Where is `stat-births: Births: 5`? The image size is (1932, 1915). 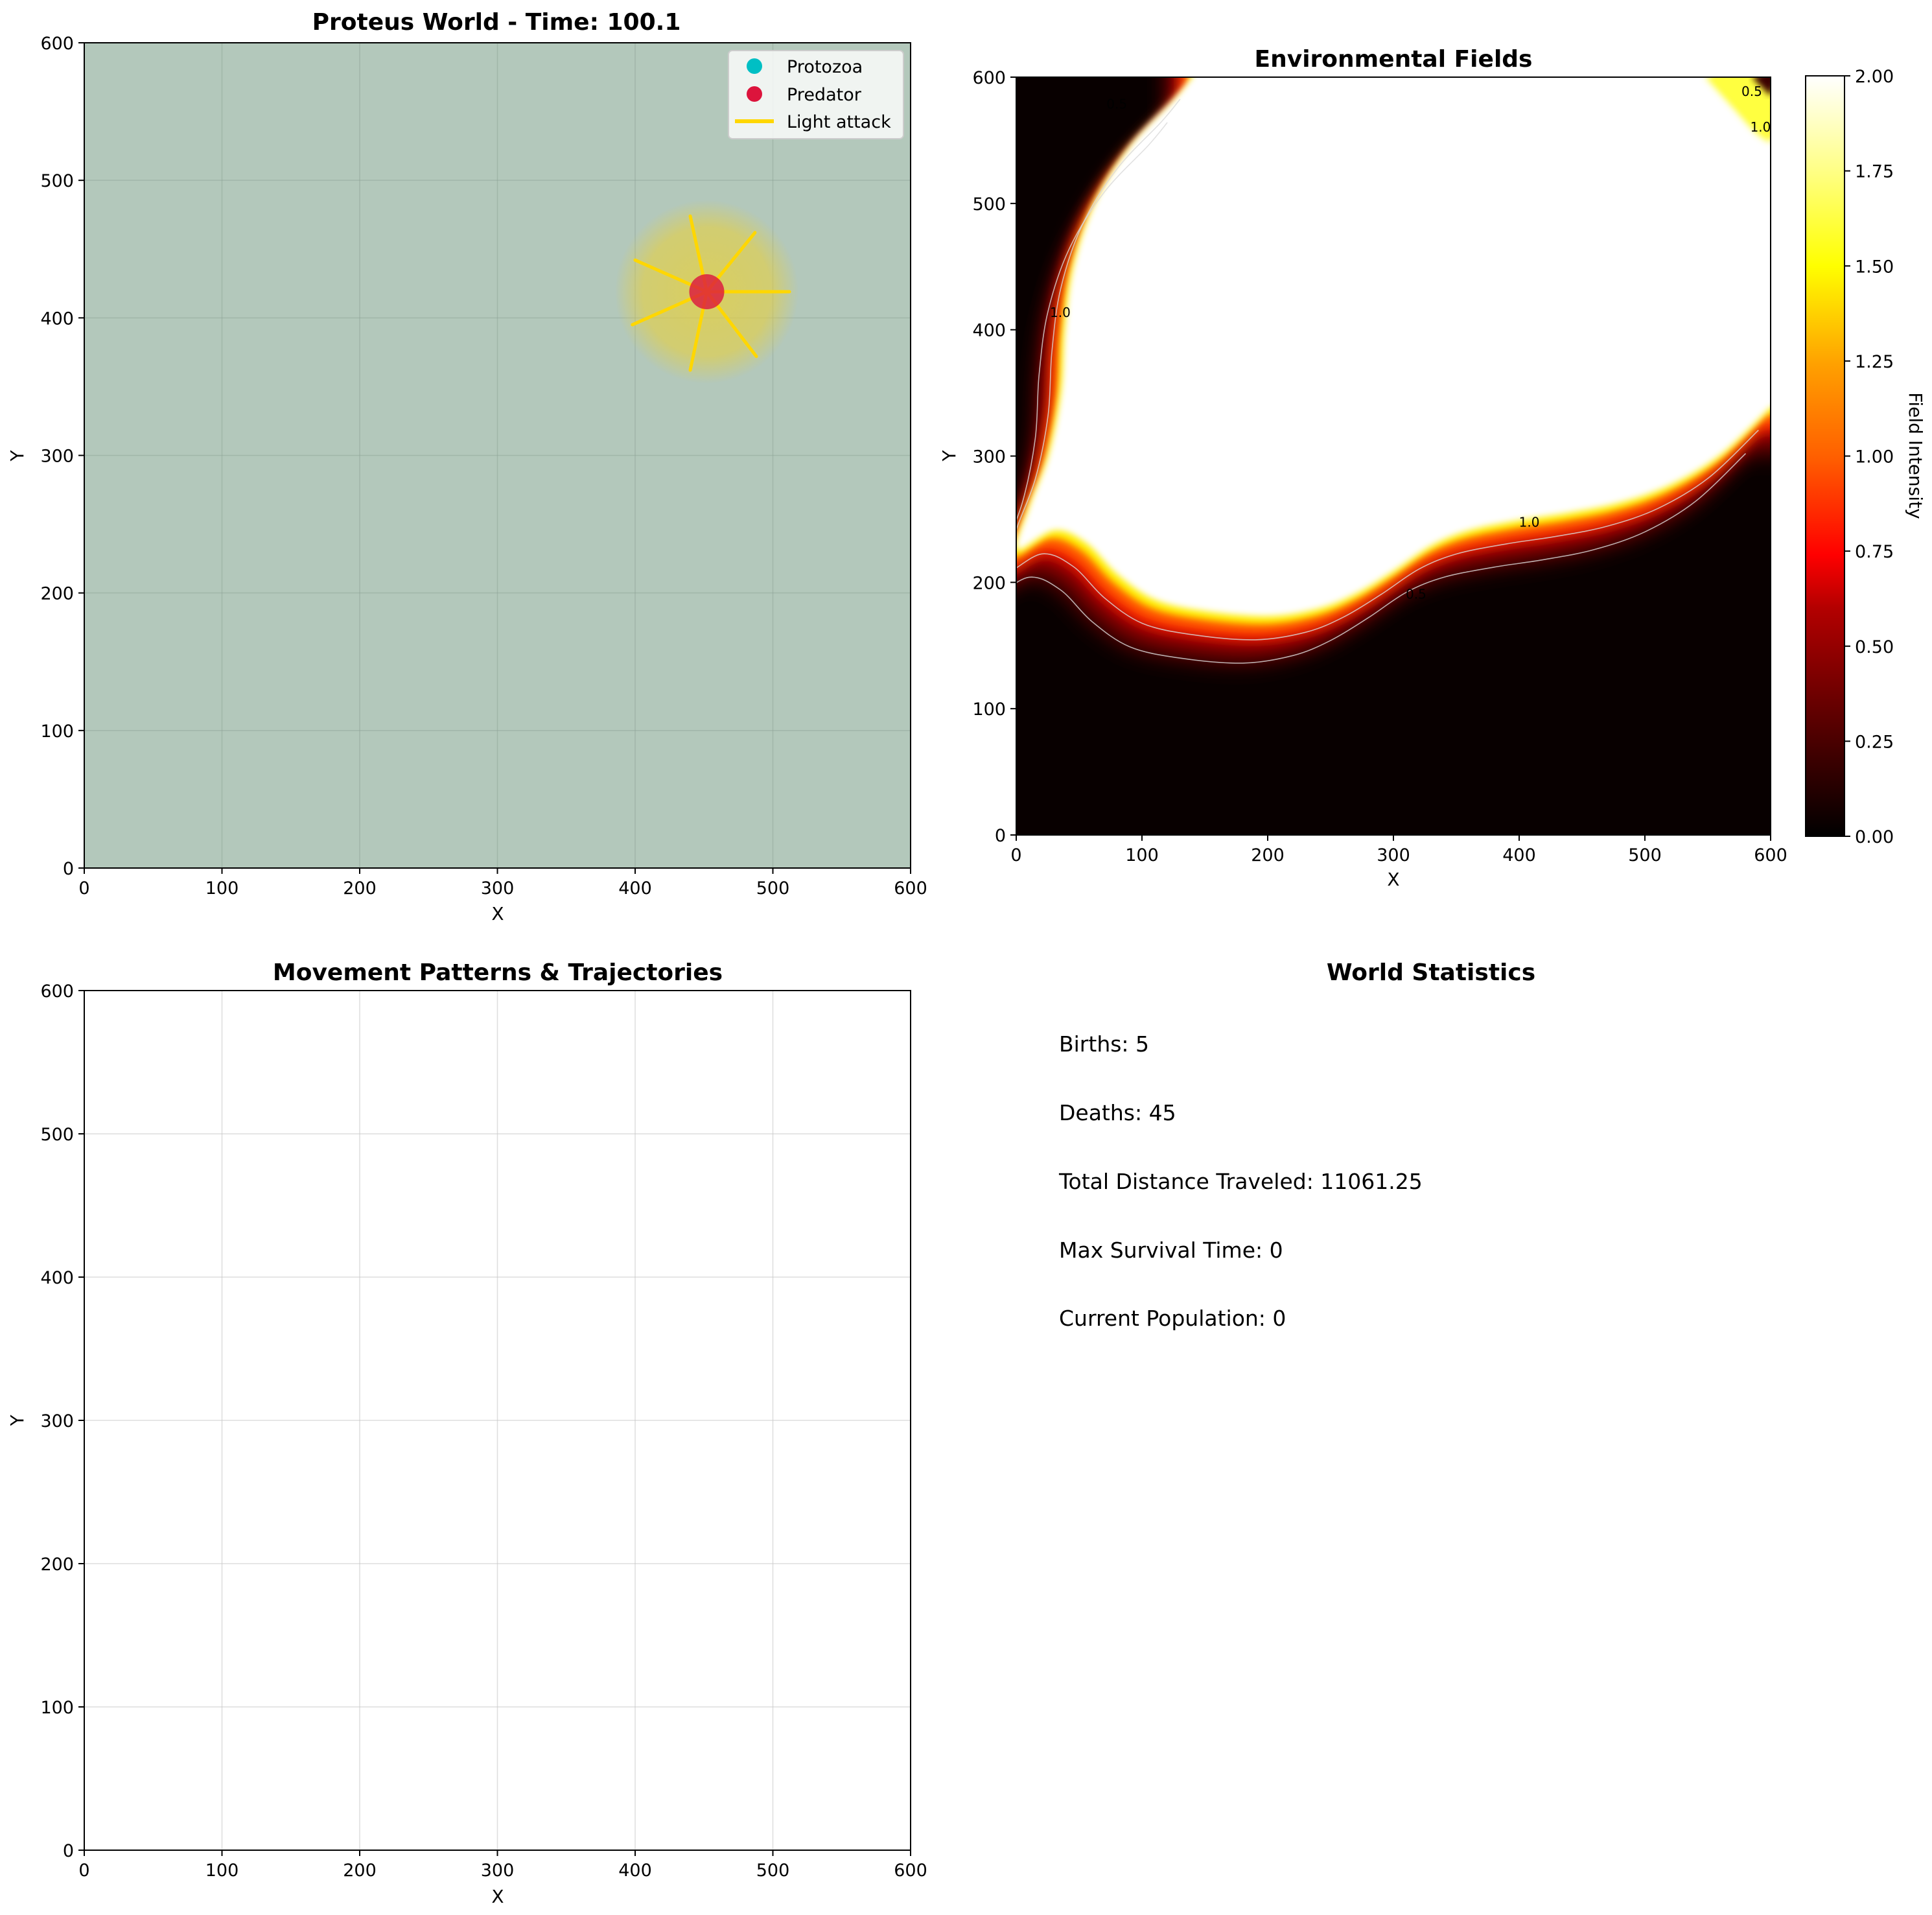
stat-births: Births: 5 is located at coordinates (1104, 1044).